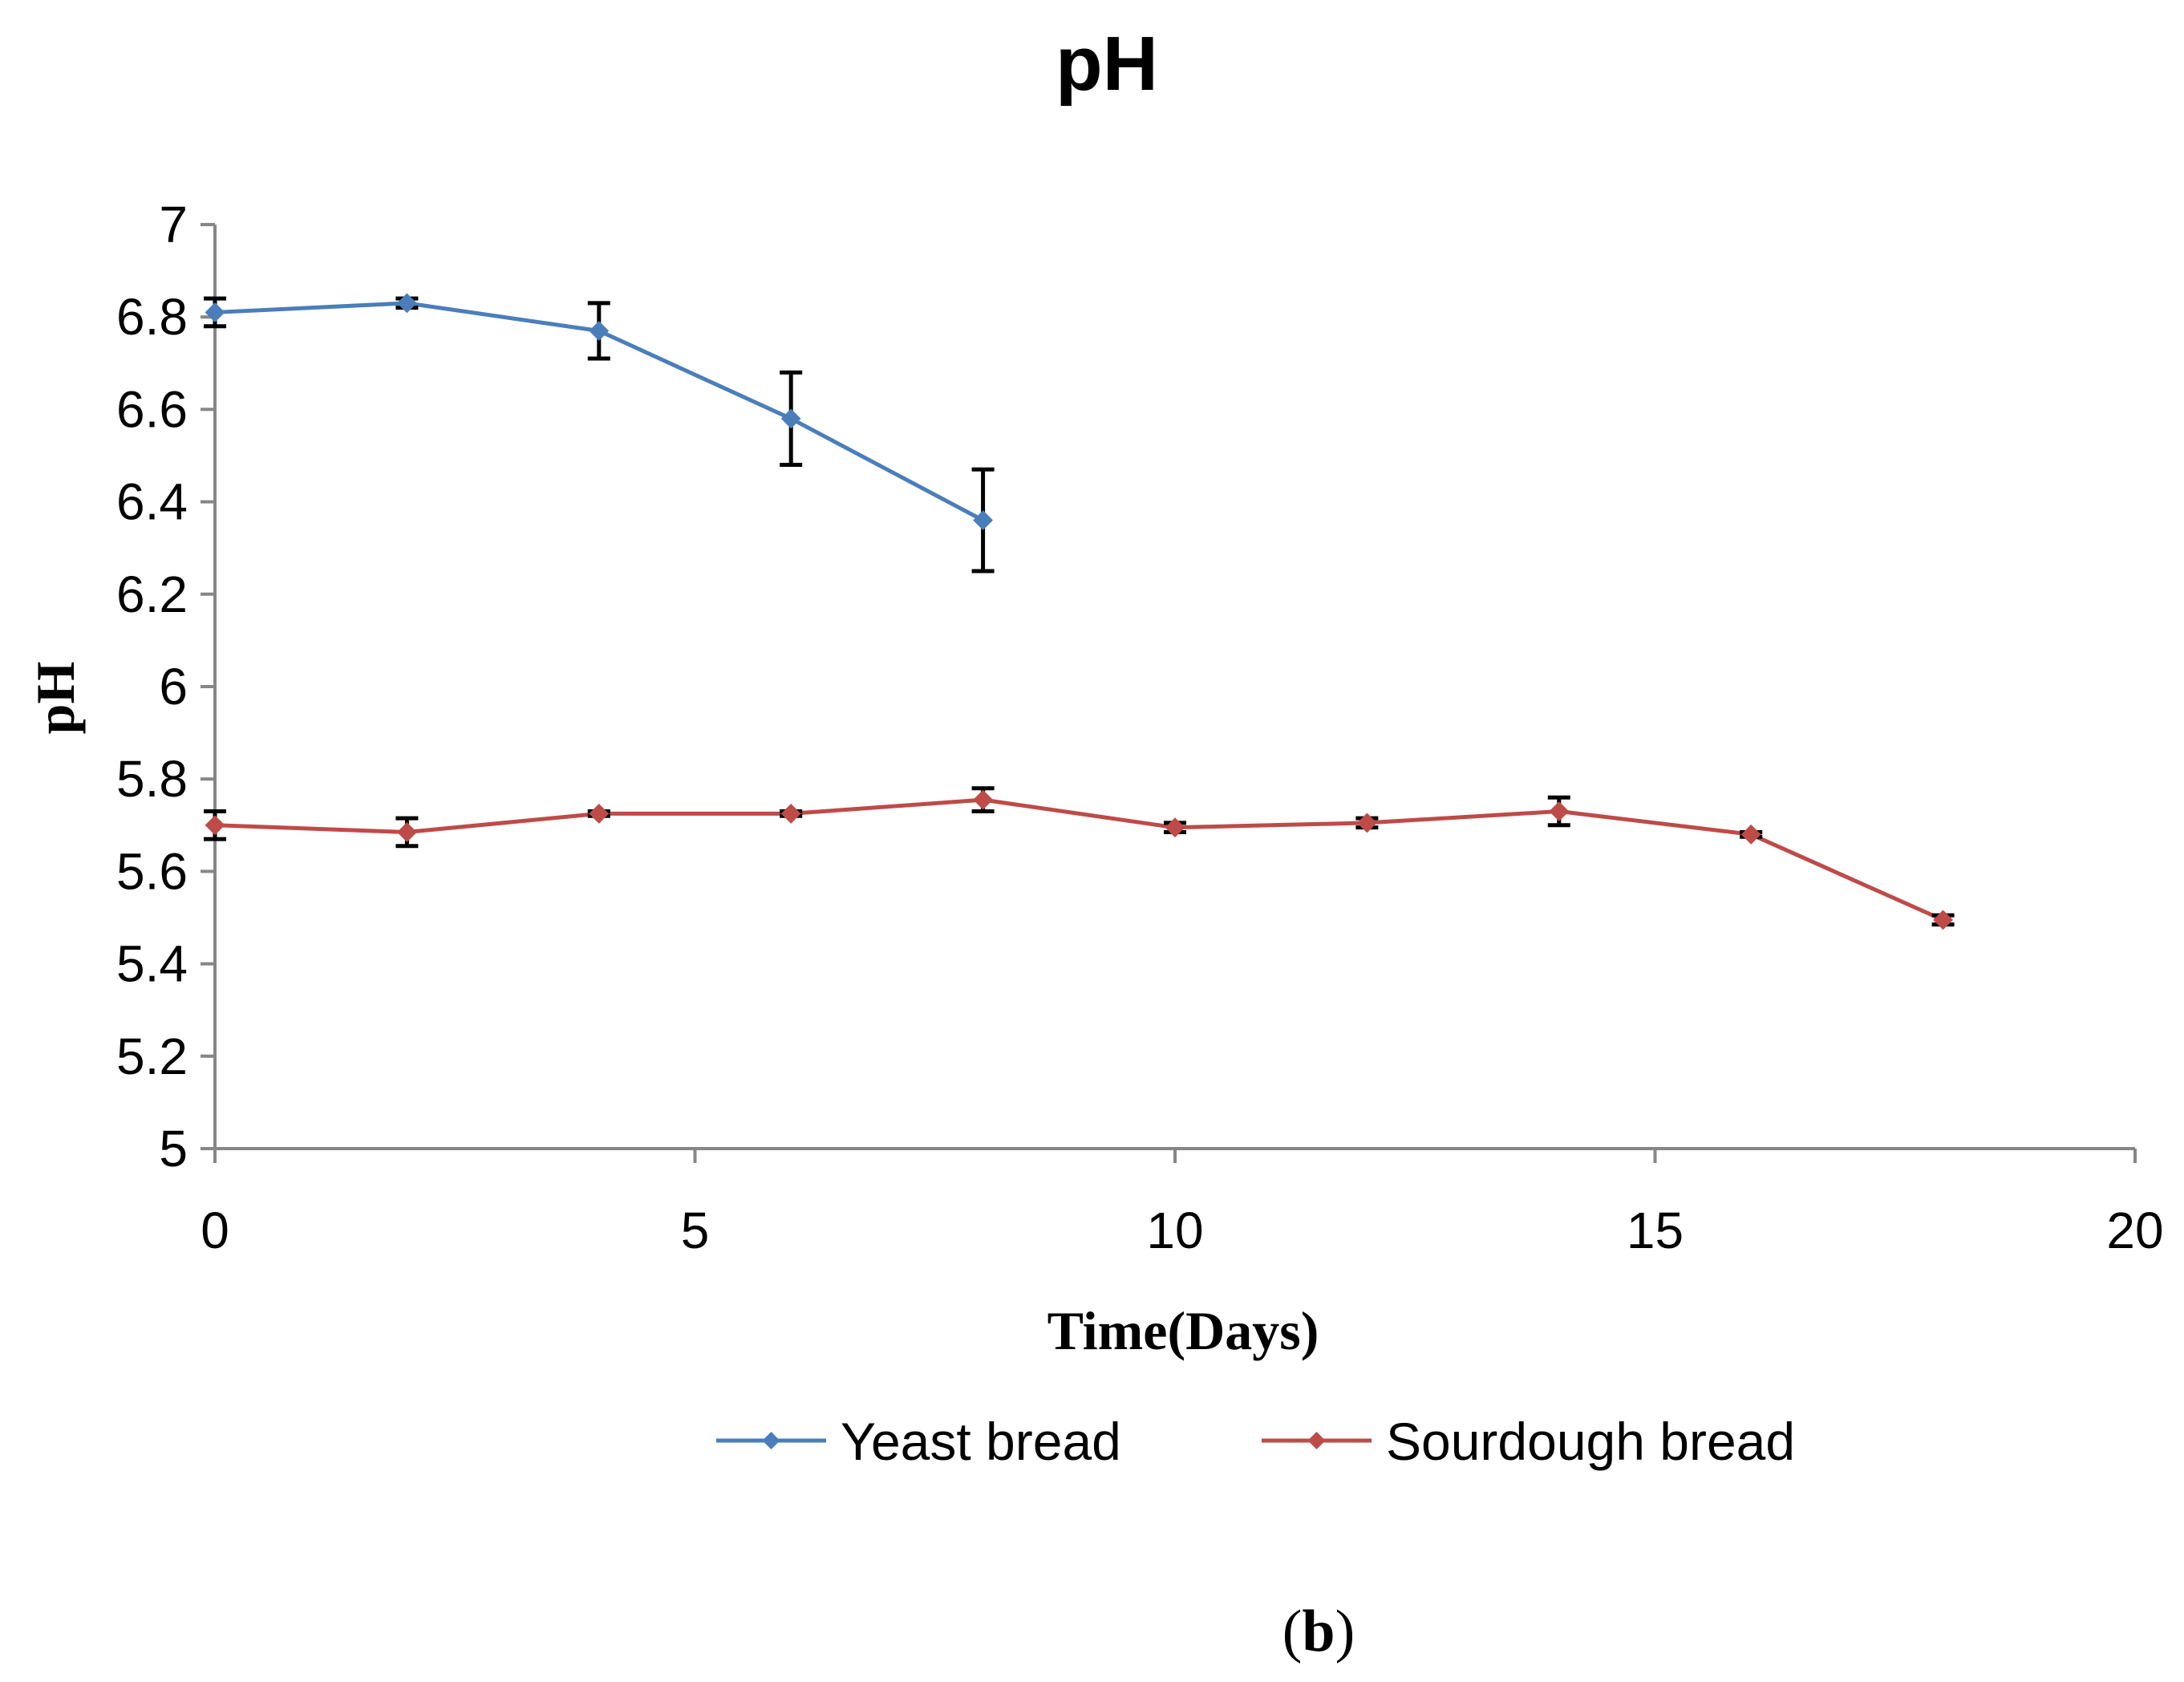  What do you see at coordinates (152, 317) in the screenshot?
I see `y-tick-label: 6.8` at bounding box center [152, 317].